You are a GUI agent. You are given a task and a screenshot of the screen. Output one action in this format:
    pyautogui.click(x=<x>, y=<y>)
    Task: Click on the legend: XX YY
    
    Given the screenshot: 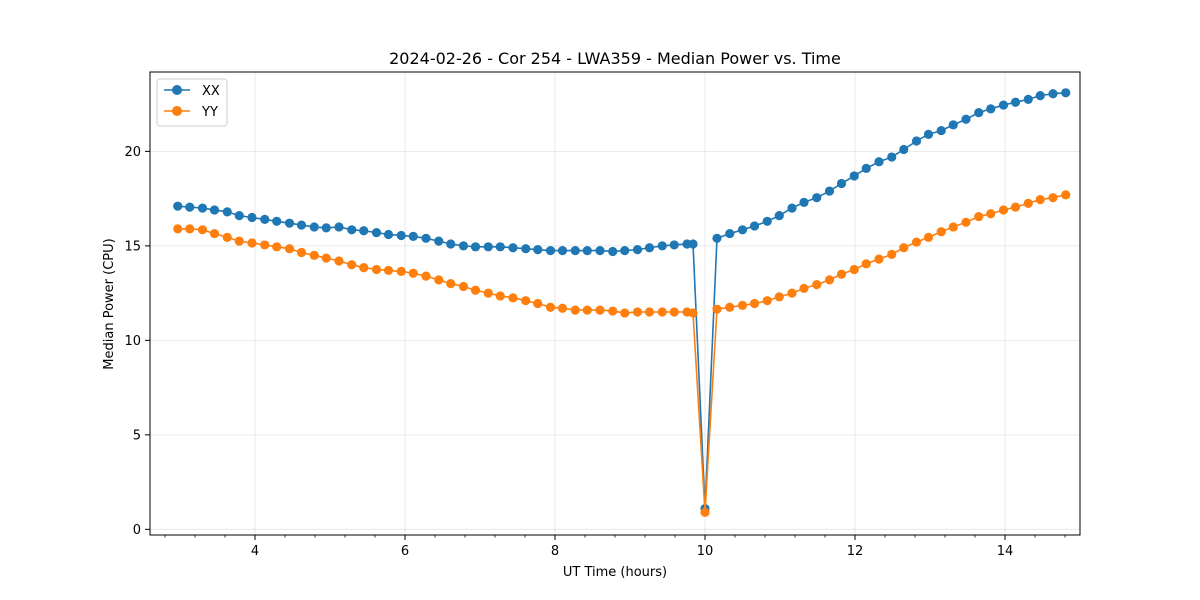 What is the action you would take?
    pyautogui.click(x=192, y=102)
    